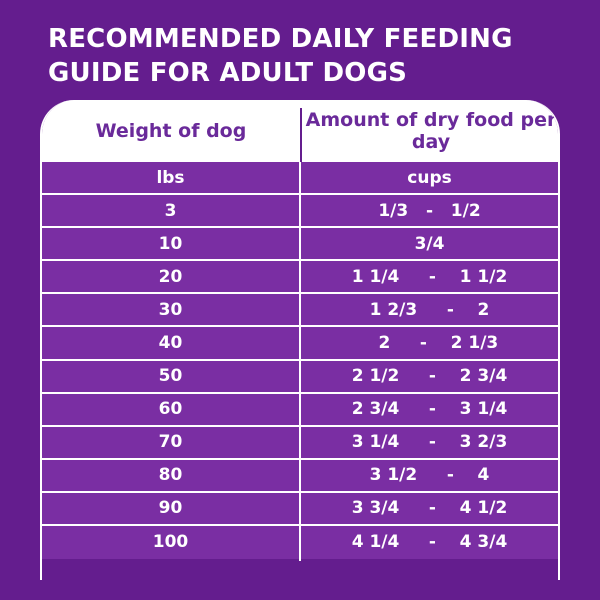  Describe the element at coordinates (429, 177) in the screenshot. I see `unit-amount: cups` at that location.